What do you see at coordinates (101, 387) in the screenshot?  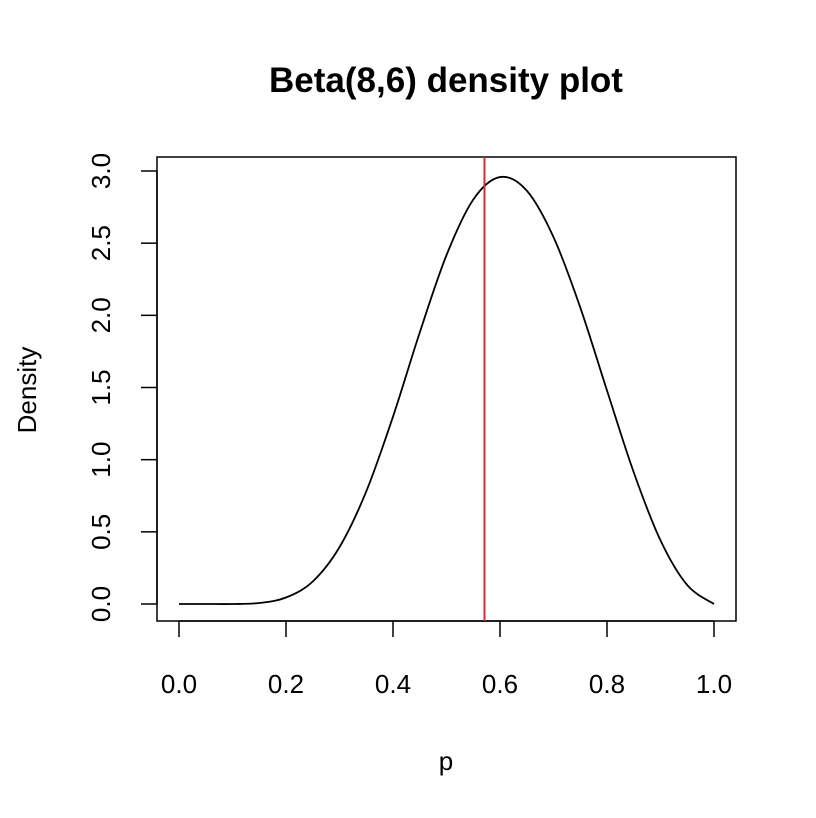 I see `y-tick-label: 1.5` at bounding box center [101, 387].